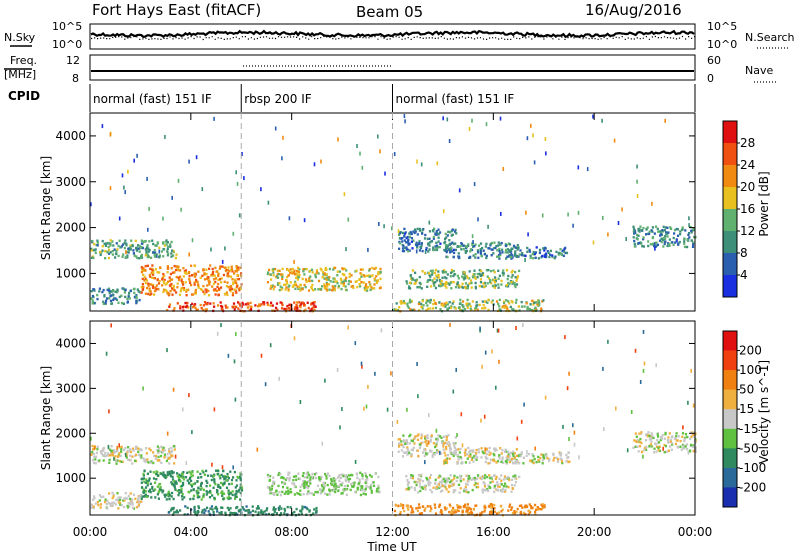 Image resolution: width=800 pixels, height=554 pixels. Describe the element at coordinates (749, 429) in the screenshot. I see `colorbar-tick-label: -15` at that location.